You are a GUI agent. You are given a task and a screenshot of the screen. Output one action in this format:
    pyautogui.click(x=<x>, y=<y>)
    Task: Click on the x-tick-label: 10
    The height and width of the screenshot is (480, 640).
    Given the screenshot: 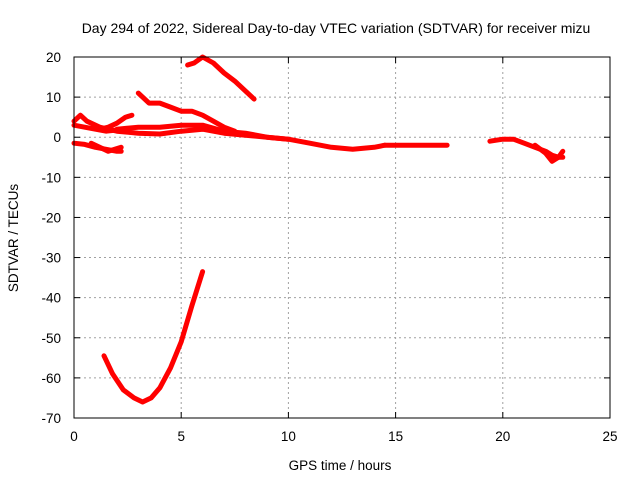 What is the action you would take?
    pyautogui.click(x=288, y=436)
    